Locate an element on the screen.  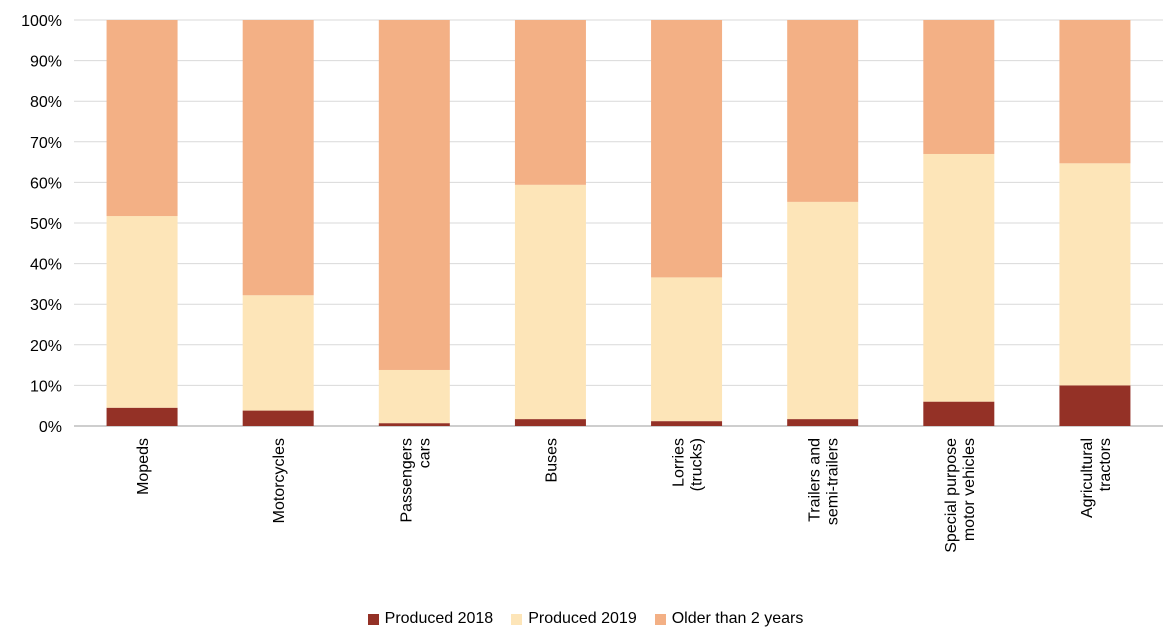
category-label: Motorcycles is located at coordinates (279, 480).